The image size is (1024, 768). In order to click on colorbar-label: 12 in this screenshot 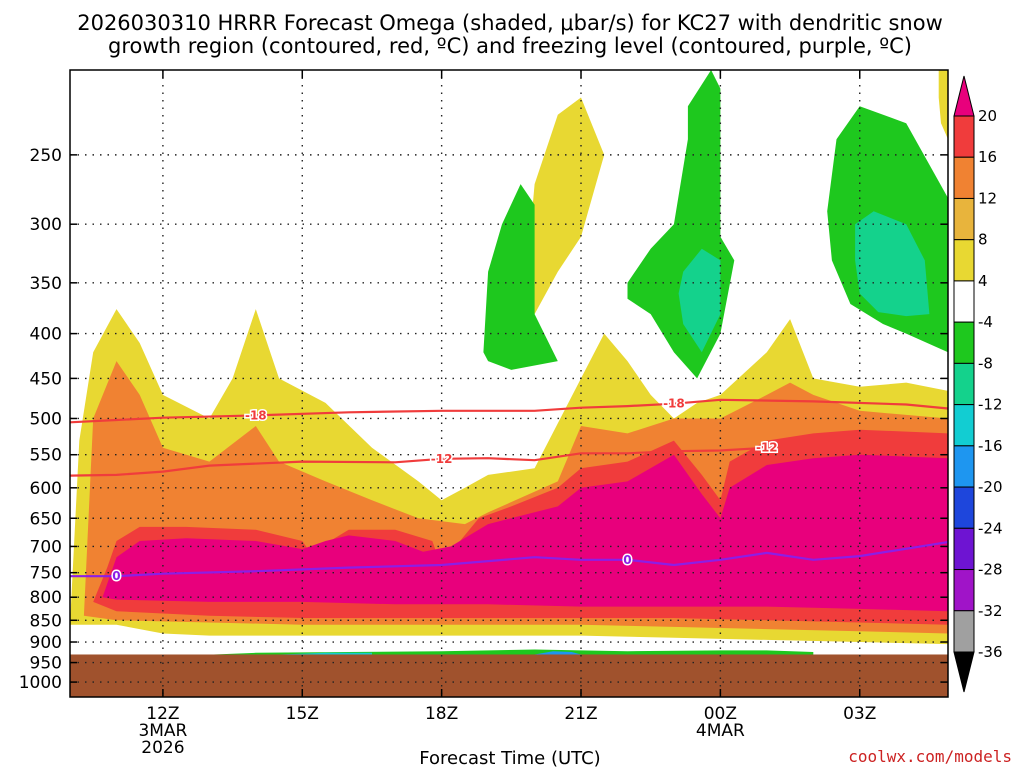, I will do `click(987, 198)`.